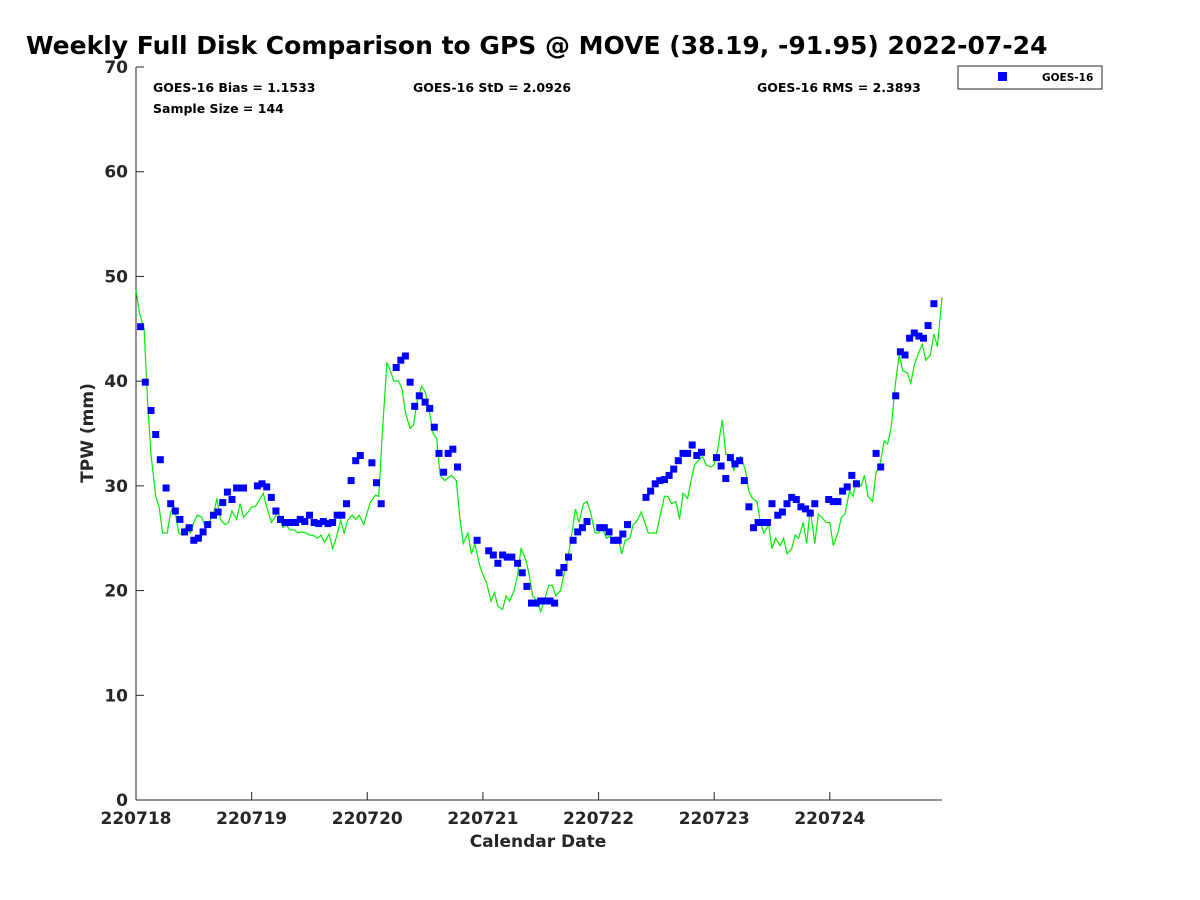  I want to click on y-tick-label: 40, so click(116, 382).